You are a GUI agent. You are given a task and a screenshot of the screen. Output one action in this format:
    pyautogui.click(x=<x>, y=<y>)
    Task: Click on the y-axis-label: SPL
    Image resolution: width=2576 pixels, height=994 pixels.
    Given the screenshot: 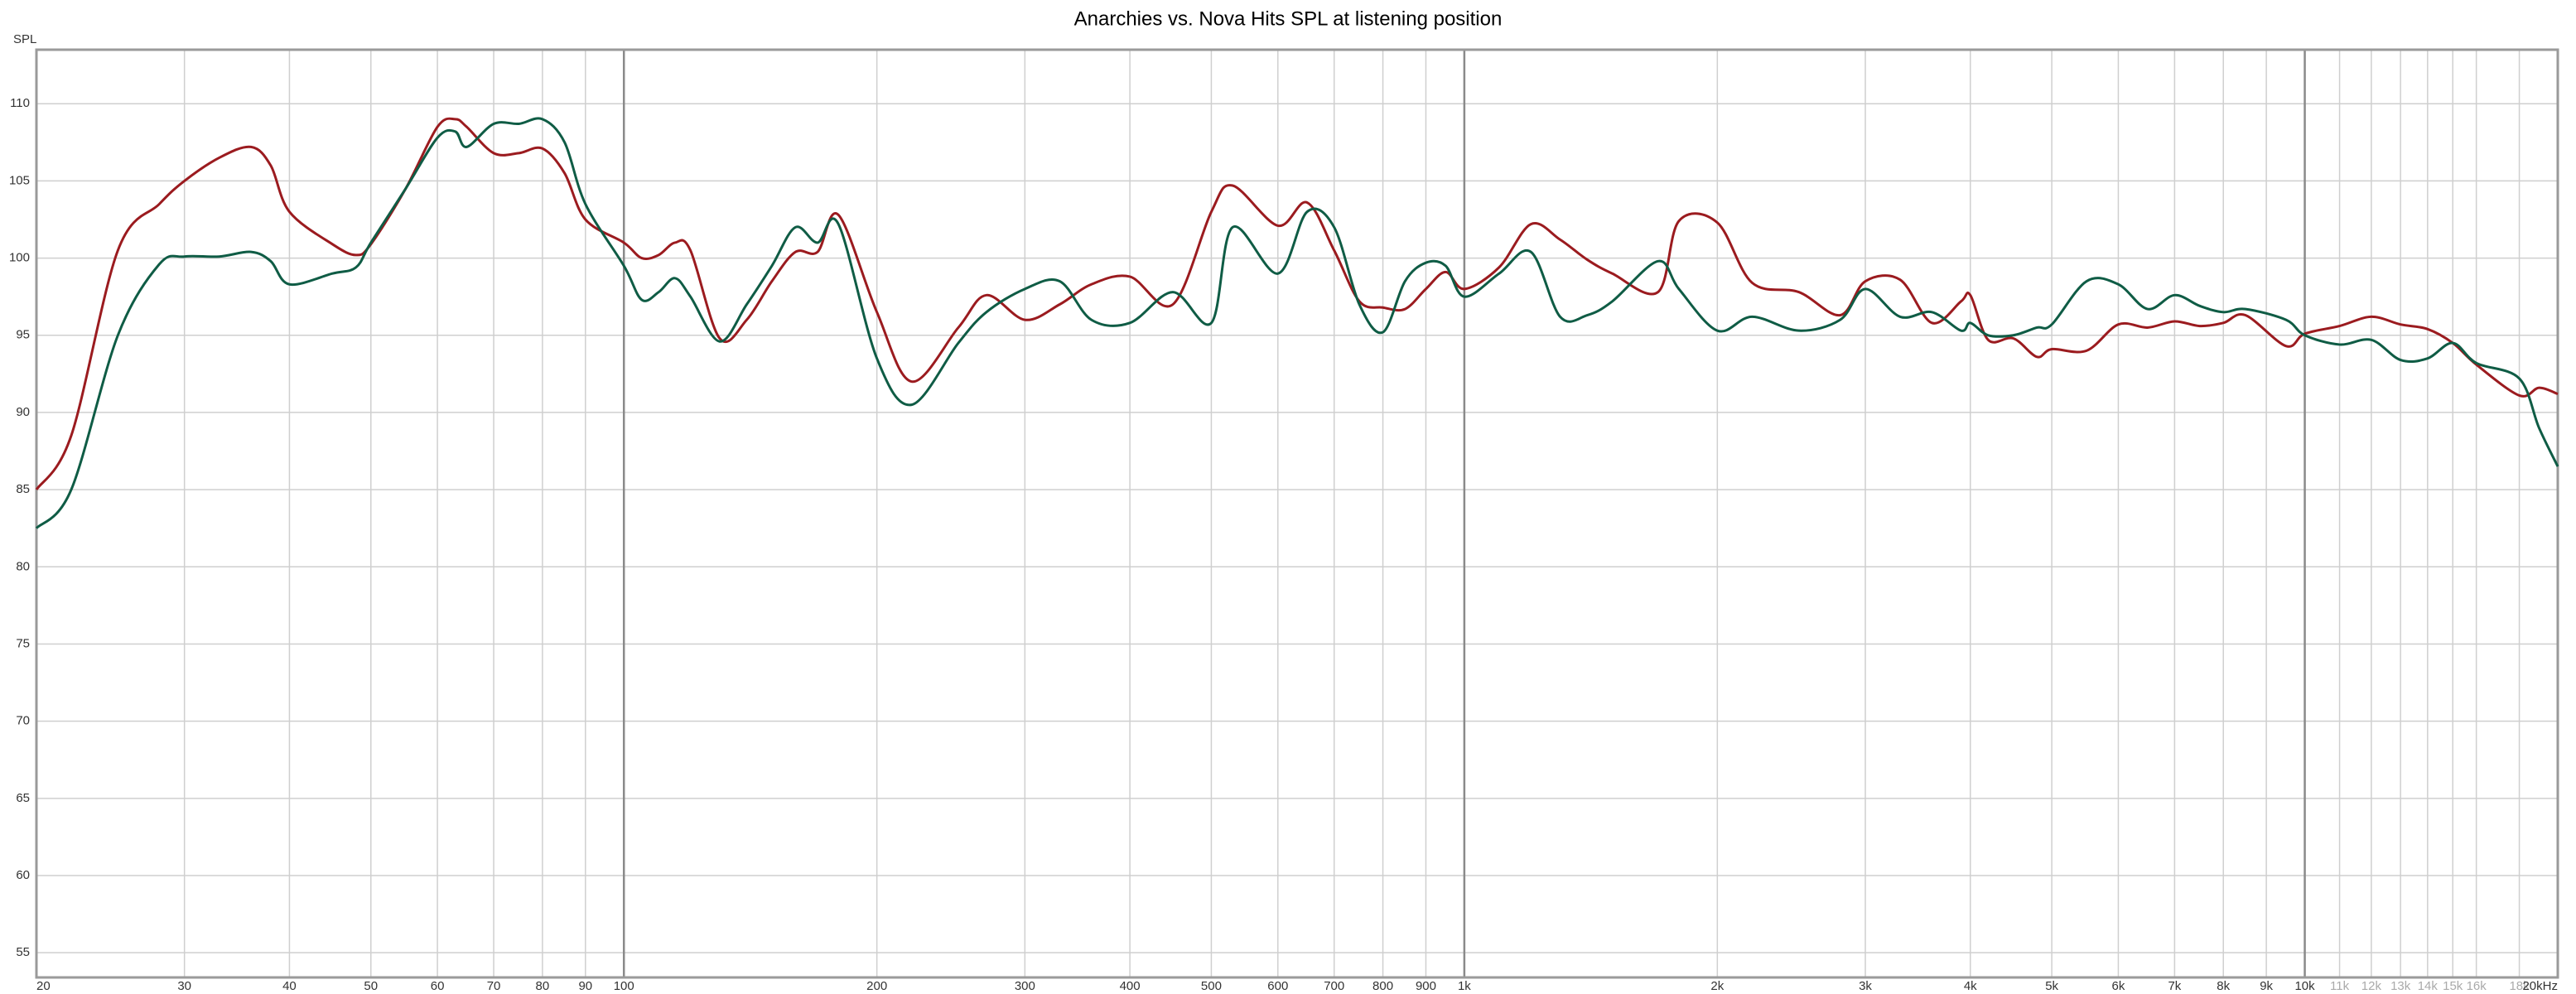 What is the action you would take?
    pyautogui.click(x=24, y=39)
    